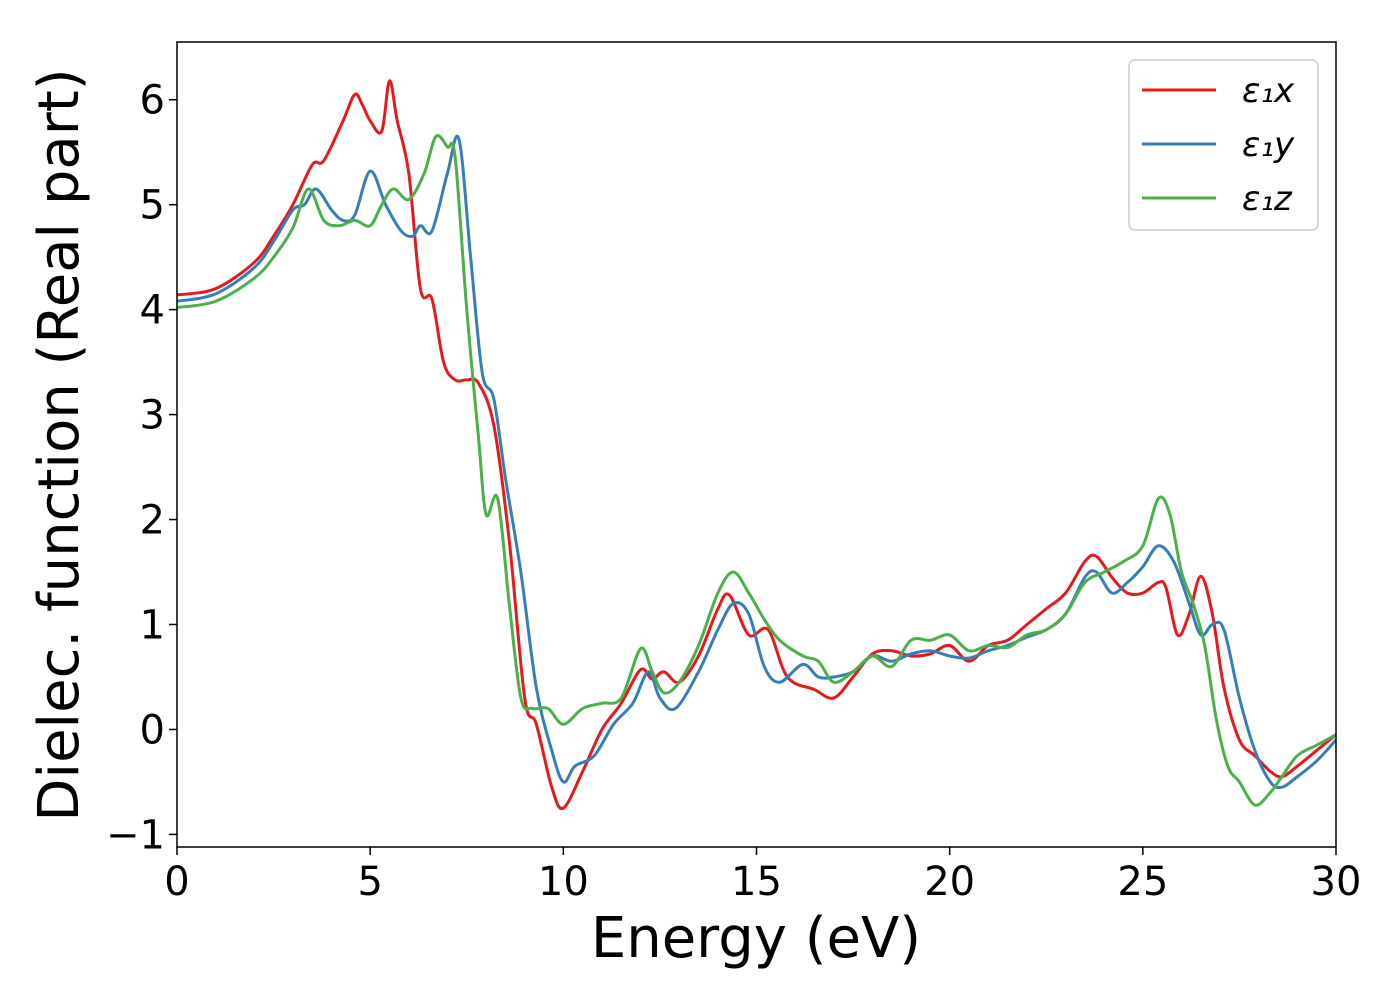  Describe the element at coordinates (176, 882) in the screenshot. I see `x-tick-label: 0` at that location.